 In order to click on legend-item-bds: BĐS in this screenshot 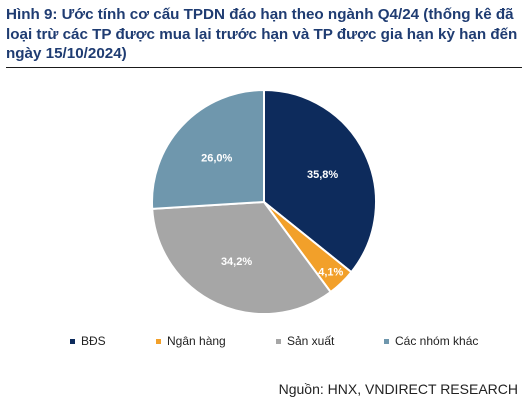, I will do `click(88, 341)`.